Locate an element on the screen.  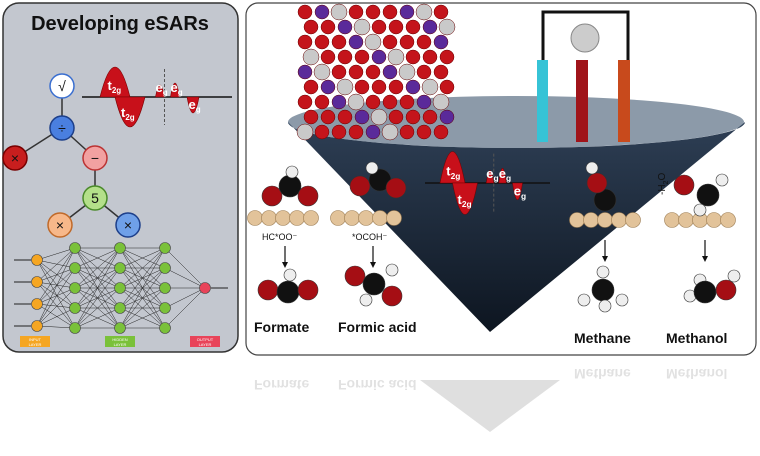
text: 2 is located at coordinates (666, 182).